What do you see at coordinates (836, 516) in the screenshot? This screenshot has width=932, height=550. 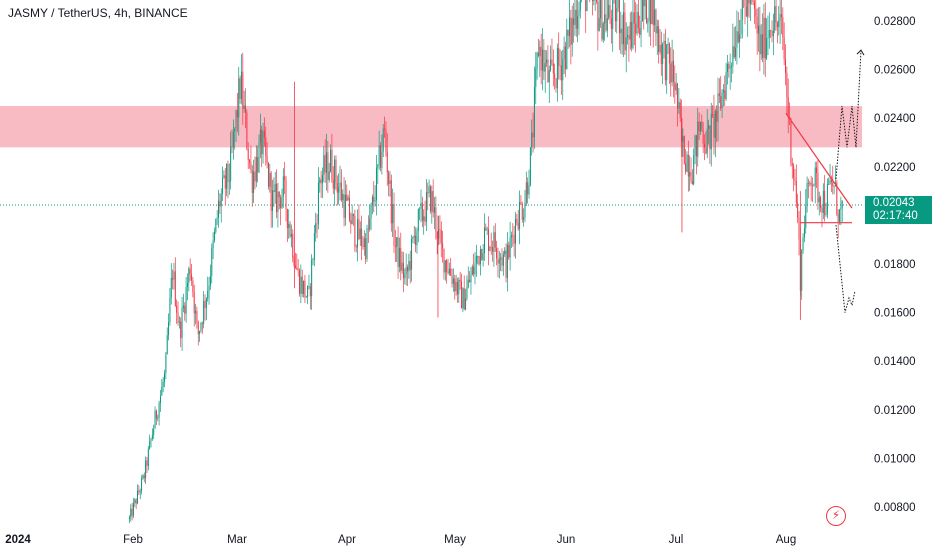 I see `lightning-icon: ⚡︎` at bounding box center [836, 516].